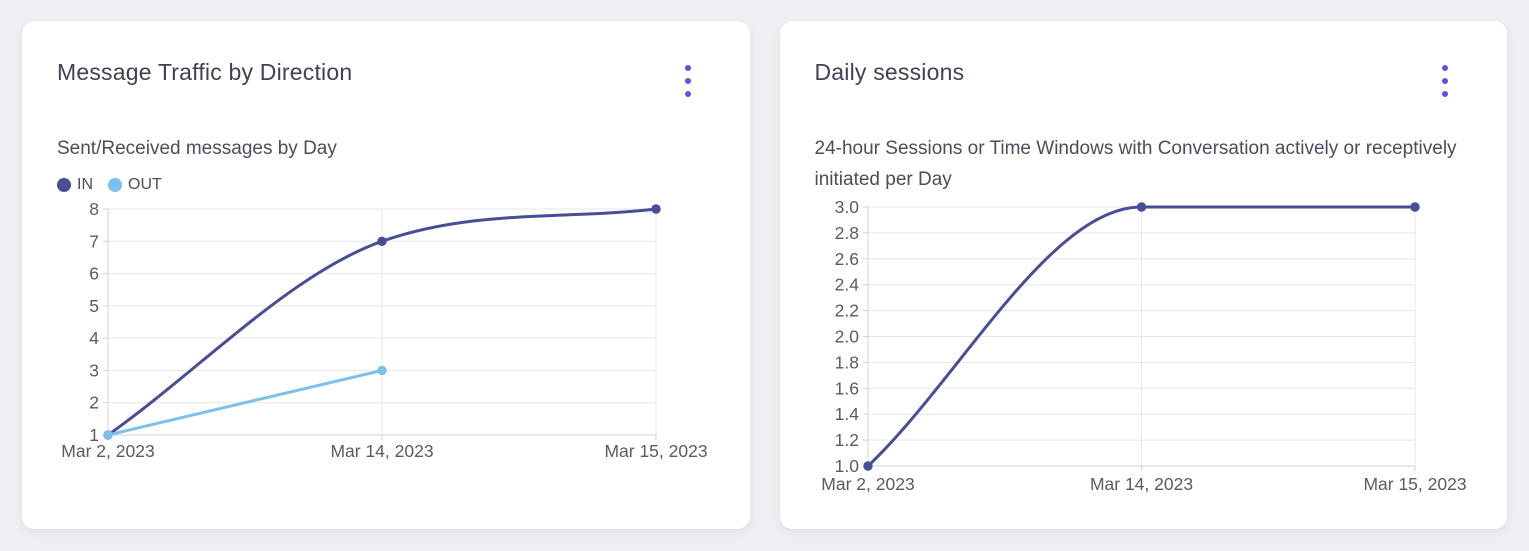 The width and height of the screenshot is (1529, 551). Describe the element at coordinates (846, 362) in the screenshot. I see `y-axis-label: 1.8` at that location.